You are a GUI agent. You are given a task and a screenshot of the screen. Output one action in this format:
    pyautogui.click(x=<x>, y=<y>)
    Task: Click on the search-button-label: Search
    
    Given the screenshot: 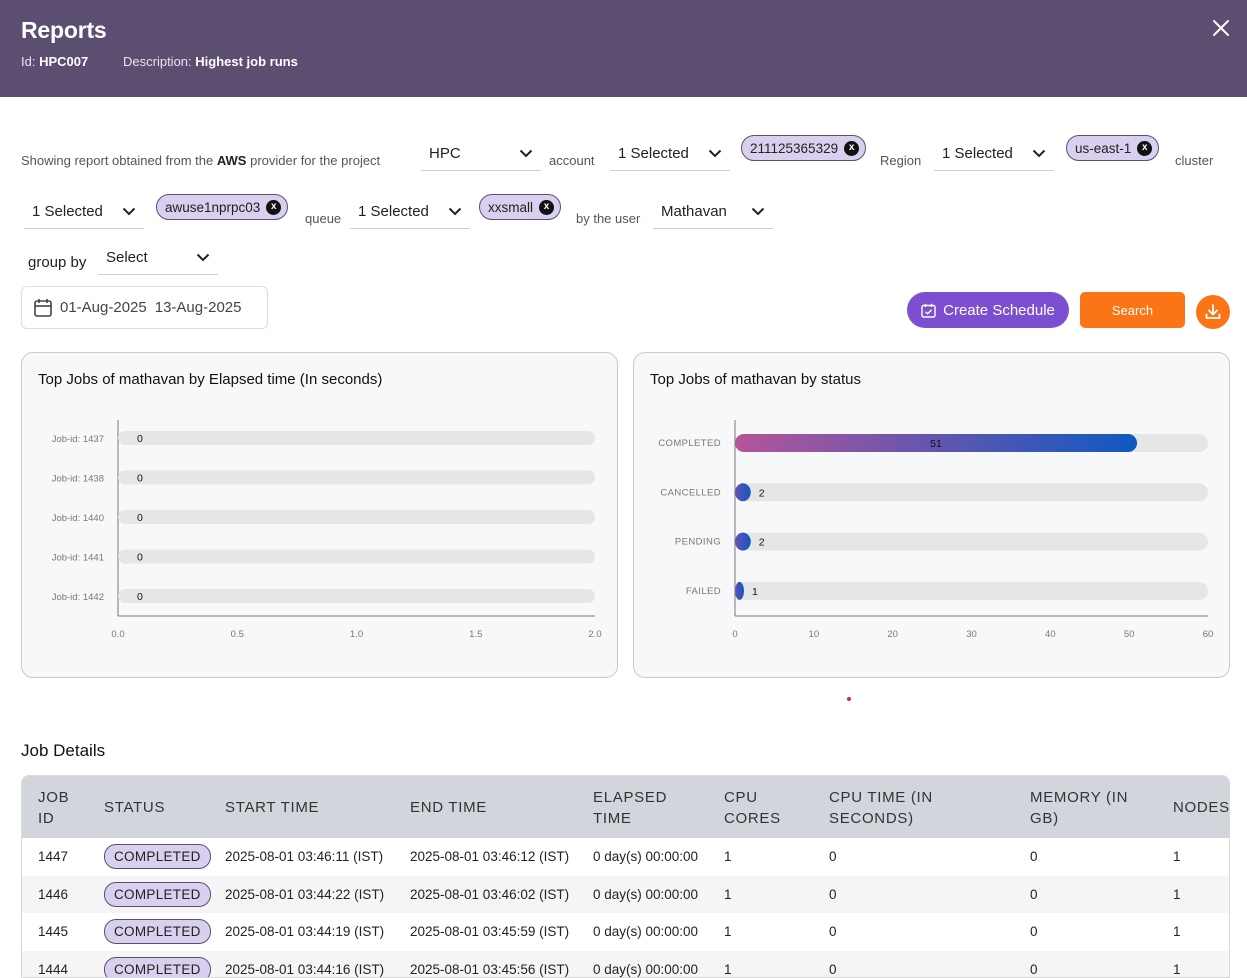 What is the action you would take?
    pyautogui.click(x=1132, y=310)
    